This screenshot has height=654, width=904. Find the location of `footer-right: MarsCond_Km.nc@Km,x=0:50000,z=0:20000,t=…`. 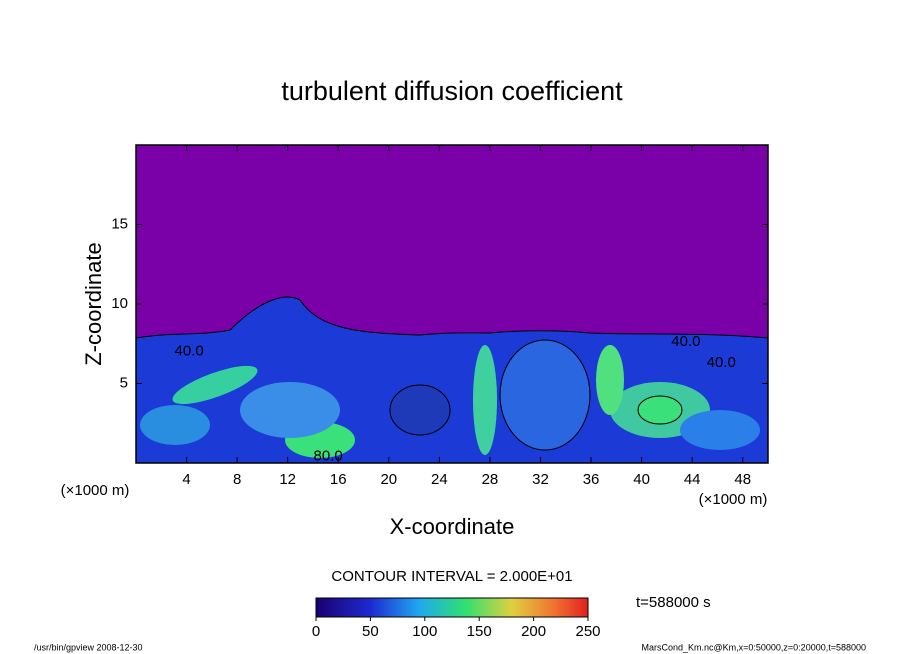

footer-right: MarsCond_Km.nc@Km,x=0:50000,z=0:20000,t=… is located at coordinates (753, 647).